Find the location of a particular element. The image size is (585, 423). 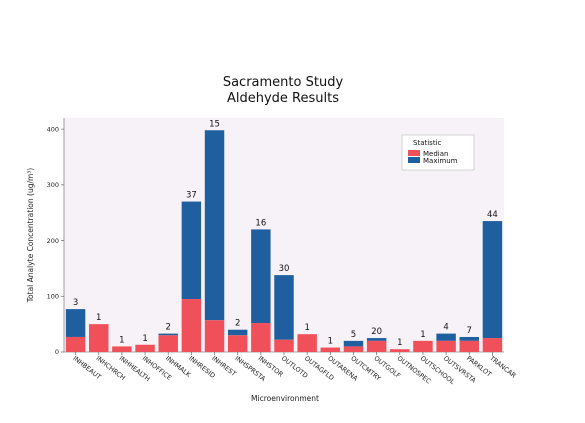

legend-swatch-median is located at coordinates (414, 153).